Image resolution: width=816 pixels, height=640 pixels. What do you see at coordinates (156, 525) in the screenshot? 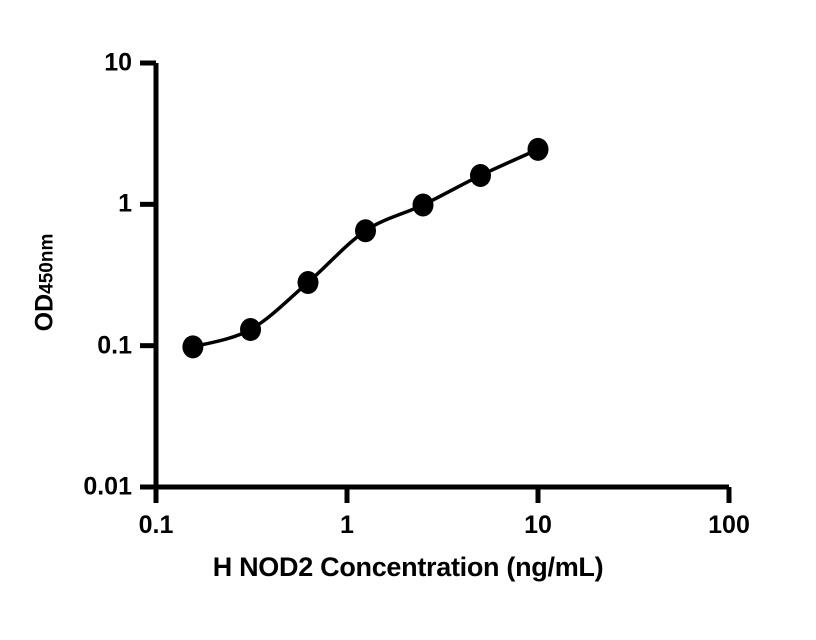
I see `x-tick-label: 0.1` at bounding box center [156, 525].